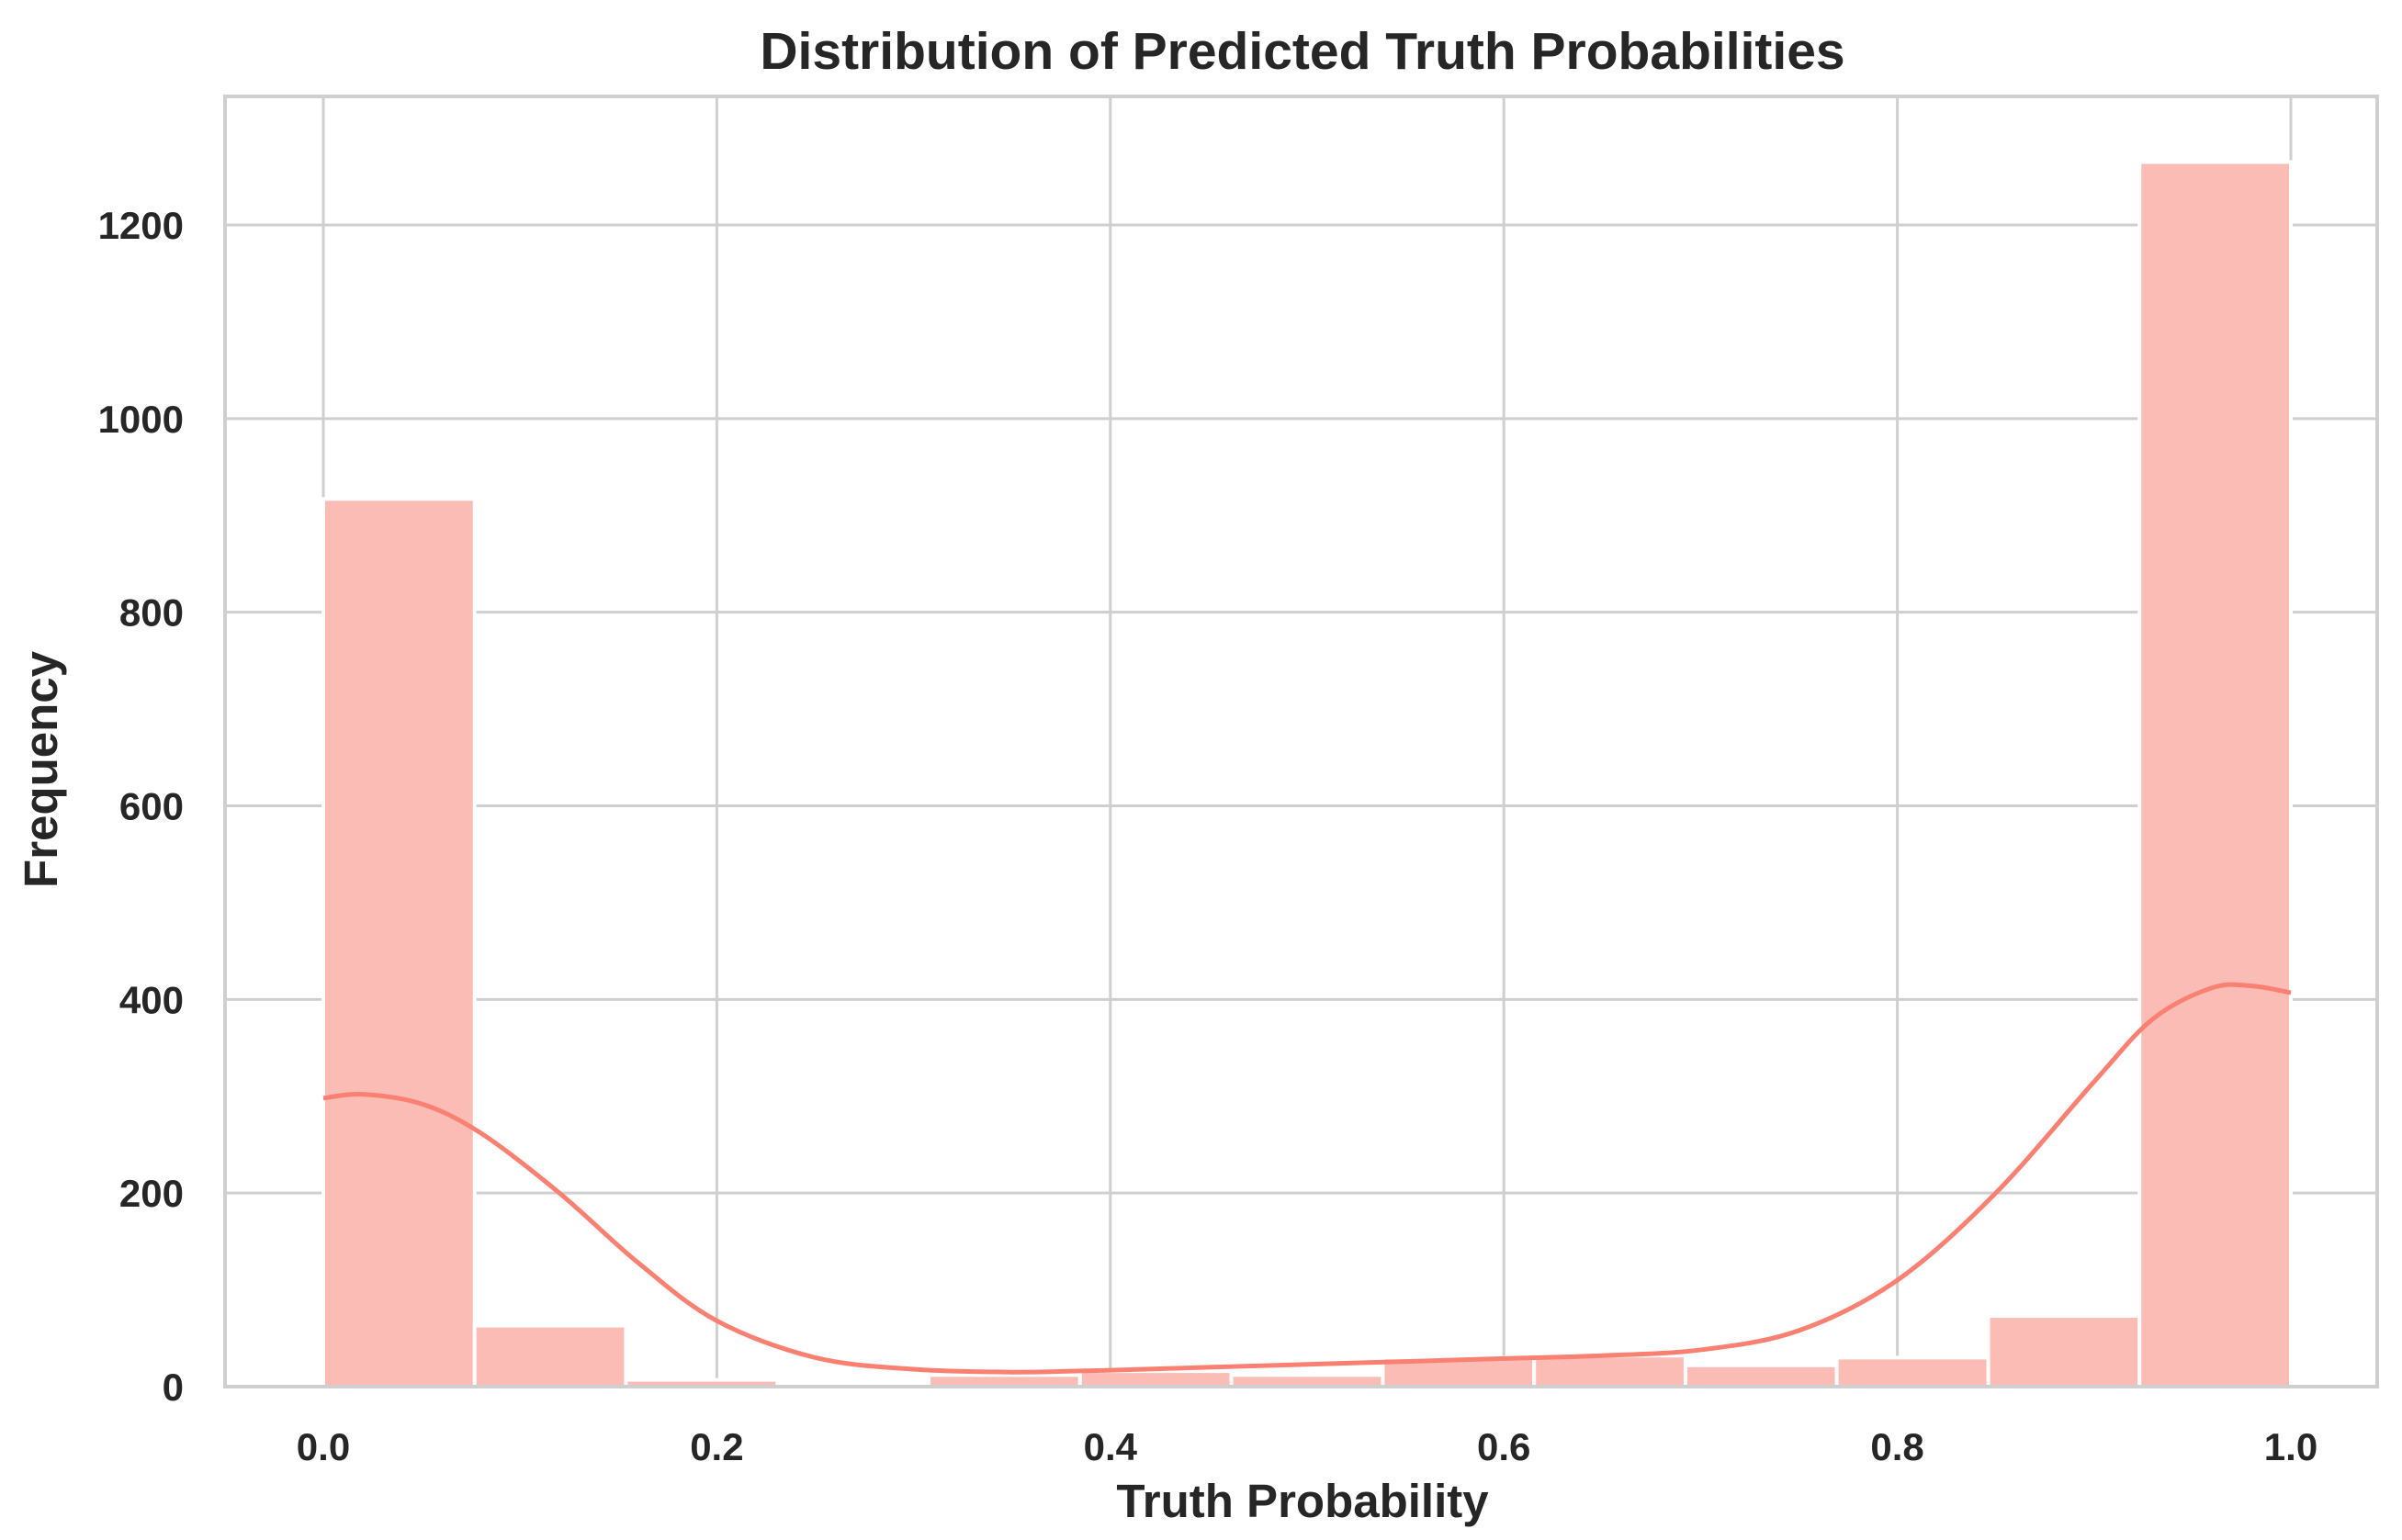  I want to click on y-tick-label: 0, so click(174, 1387).